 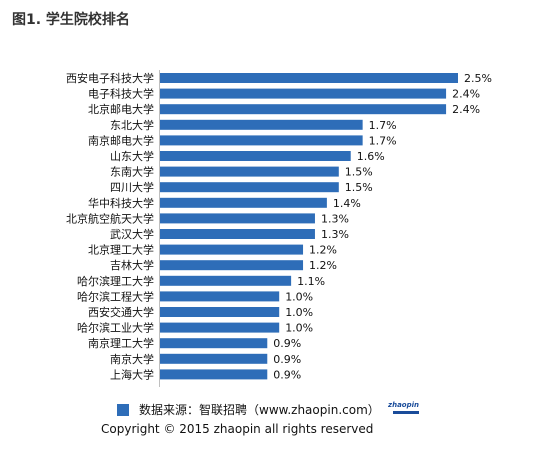 I want to click on legend-swatch, so click(x=123, y=409).